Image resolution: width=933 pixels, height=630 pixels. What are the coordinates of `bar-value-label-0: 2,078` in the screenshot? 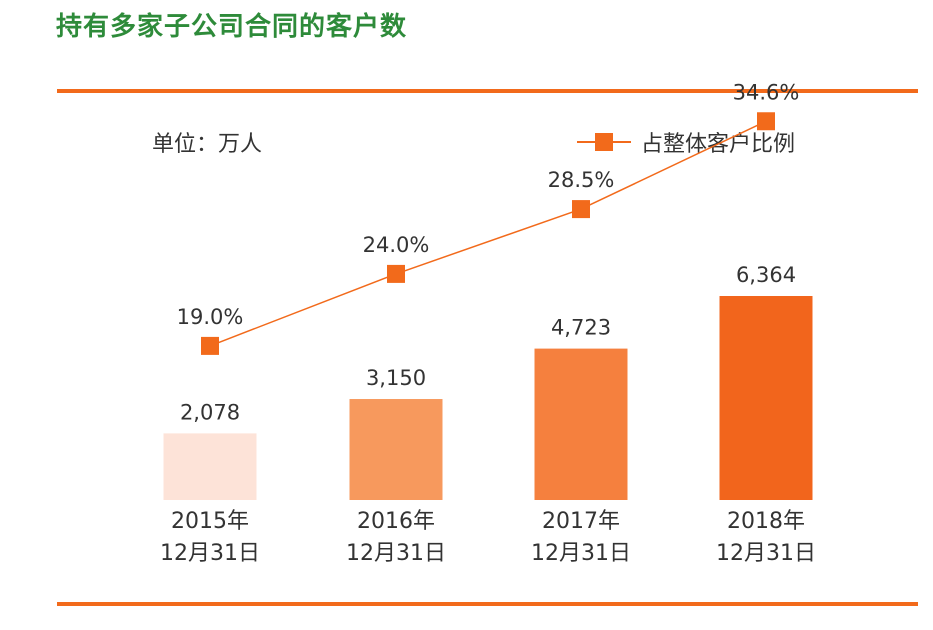 It's located at (210, 412).